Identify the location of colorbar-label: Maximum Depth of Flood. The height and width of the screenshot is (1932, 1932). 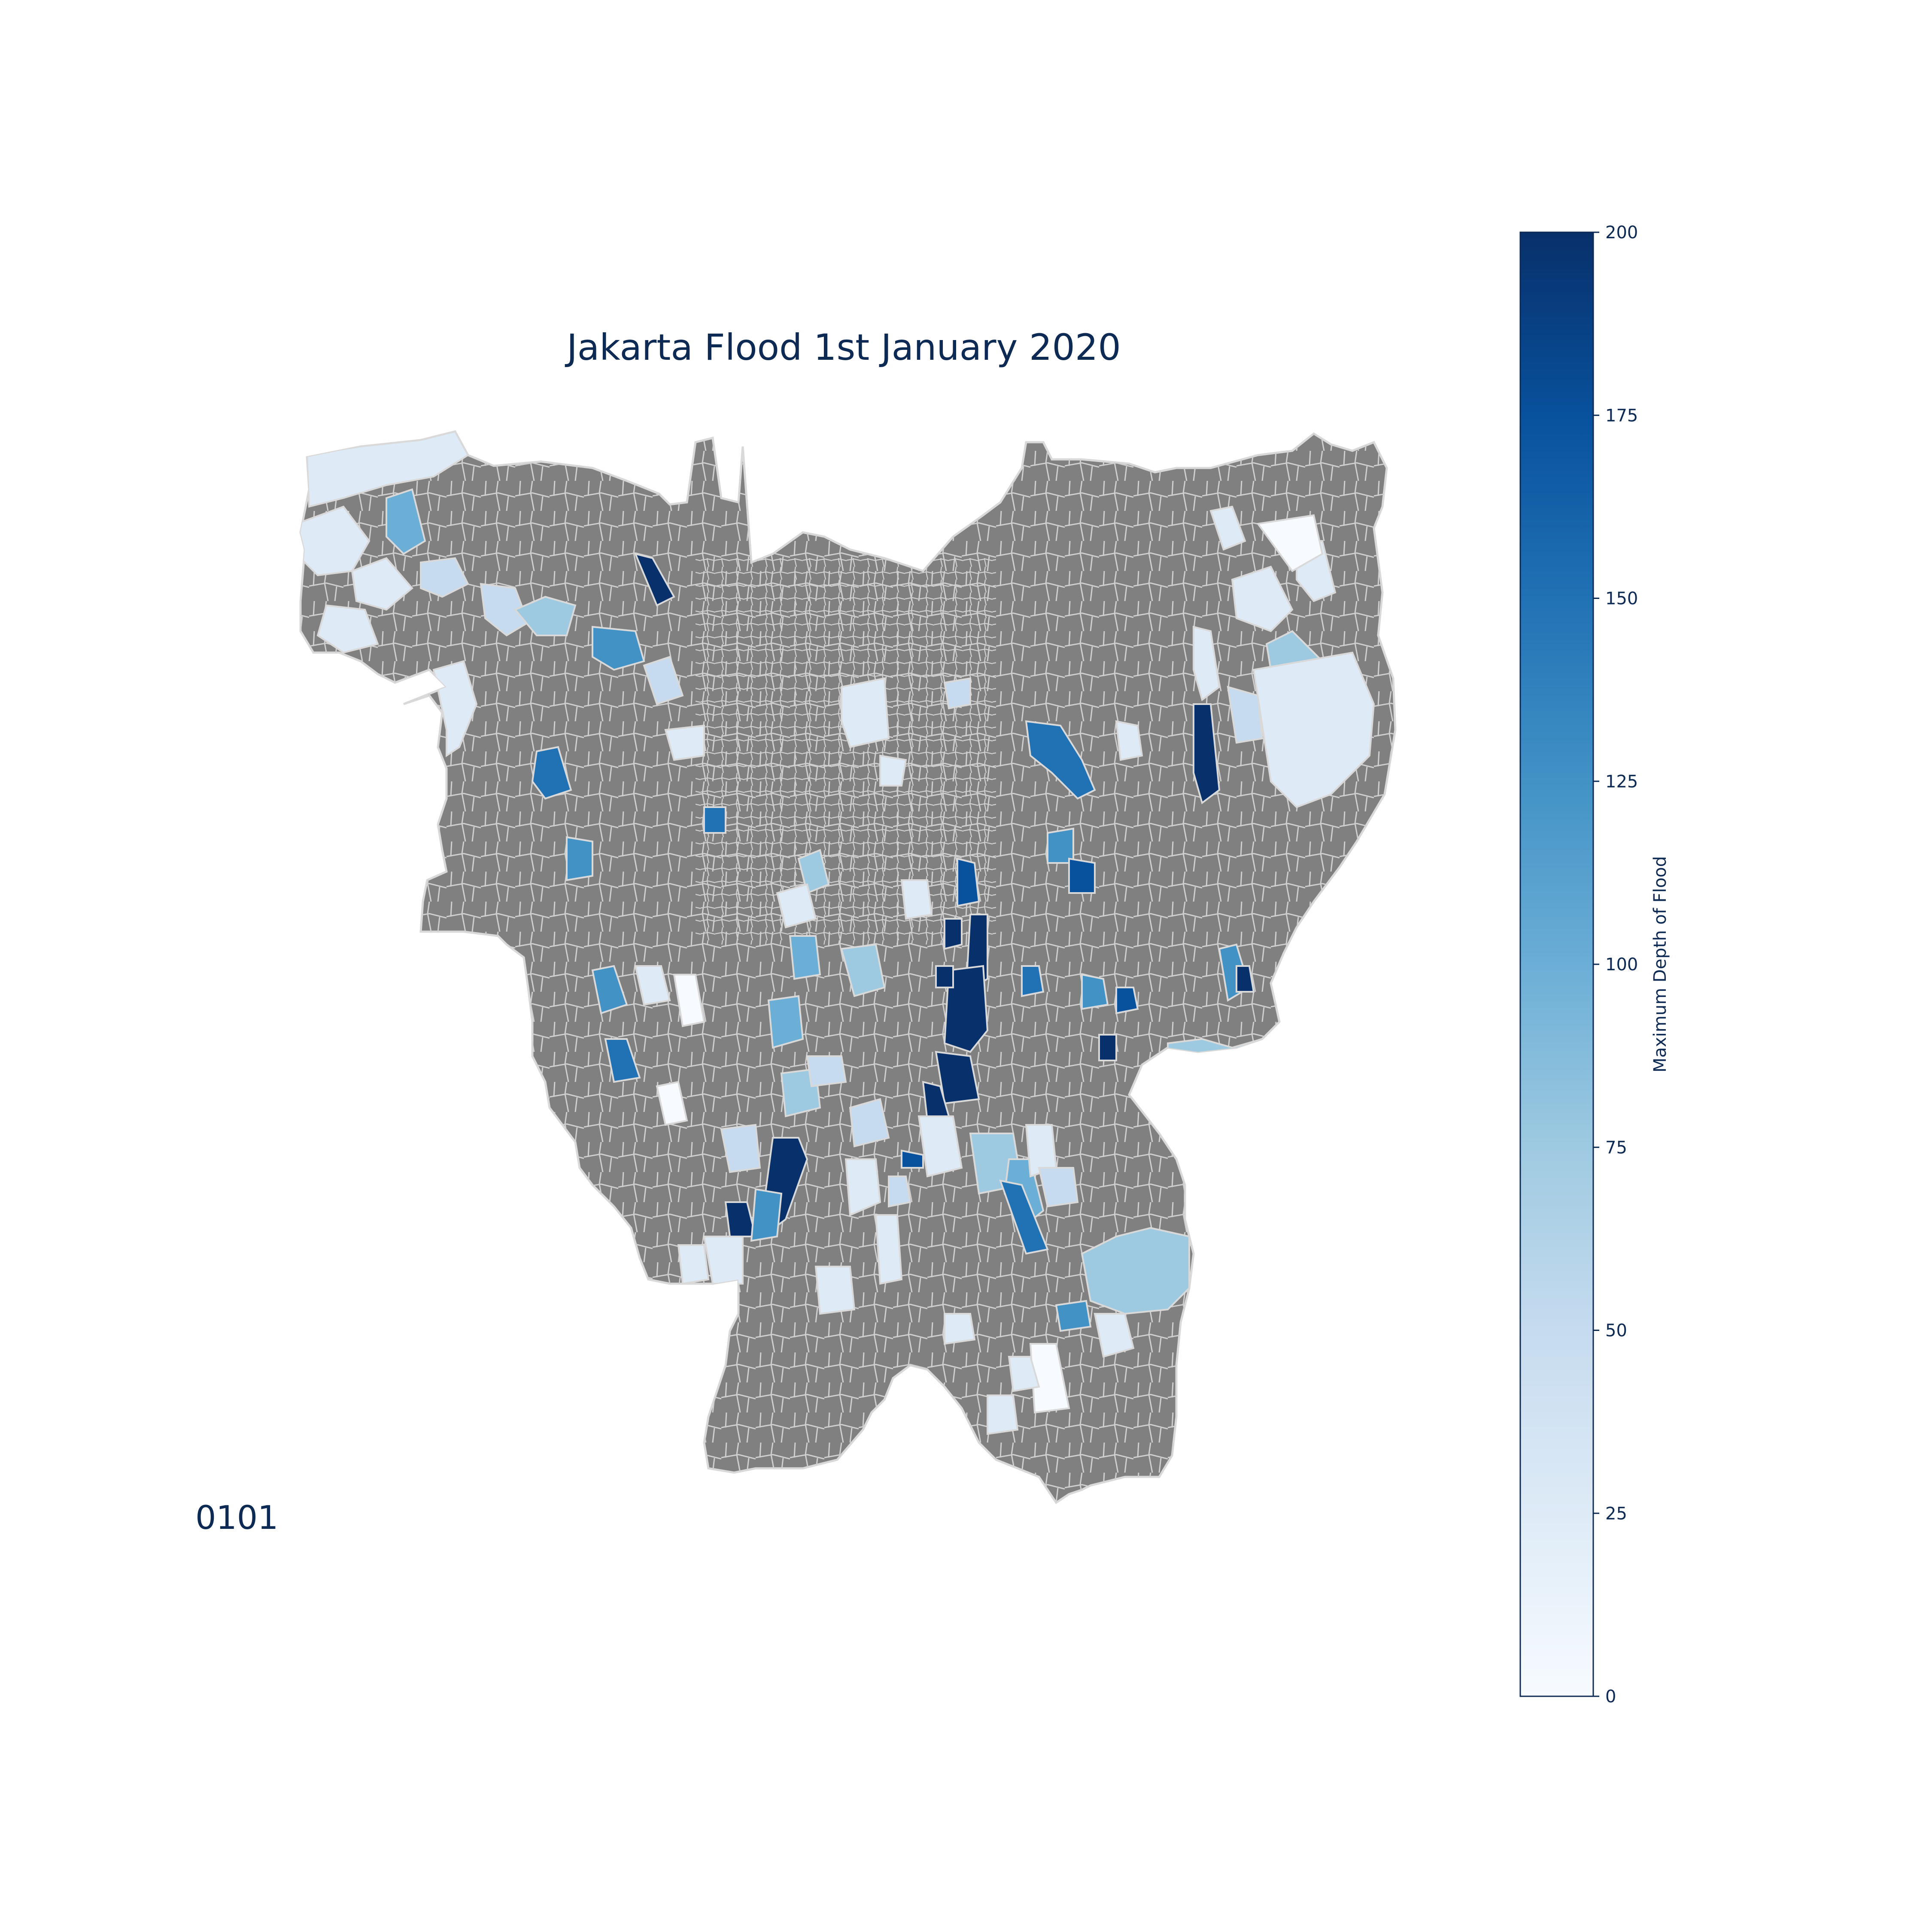
(1660, 964).